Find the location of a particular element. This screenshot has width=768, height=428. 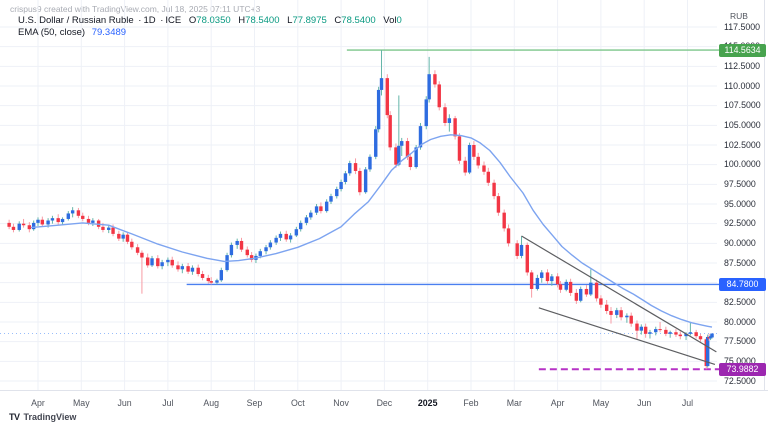

time-tick-label: Oct is located at coordinates (297, 403).